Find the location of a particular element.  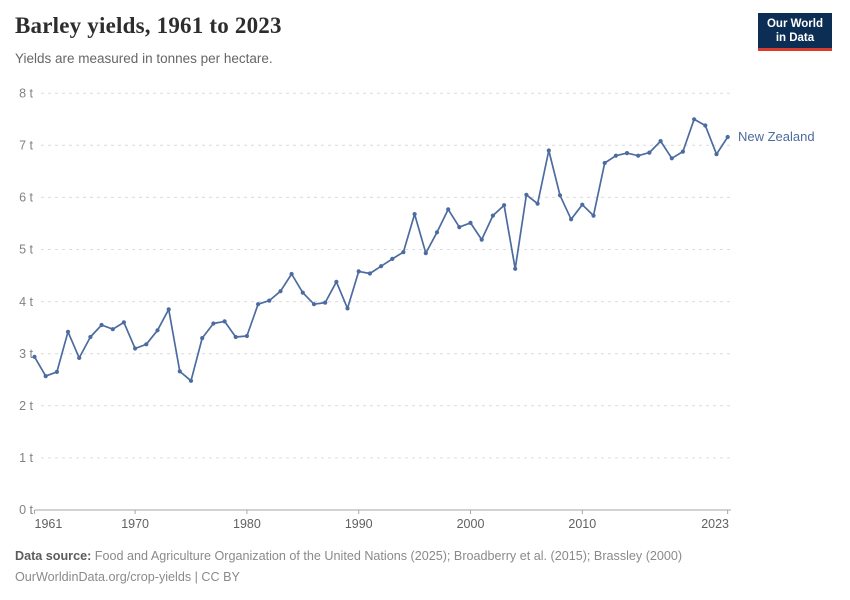

data-point-2014 is located at coordinates (627, 153).